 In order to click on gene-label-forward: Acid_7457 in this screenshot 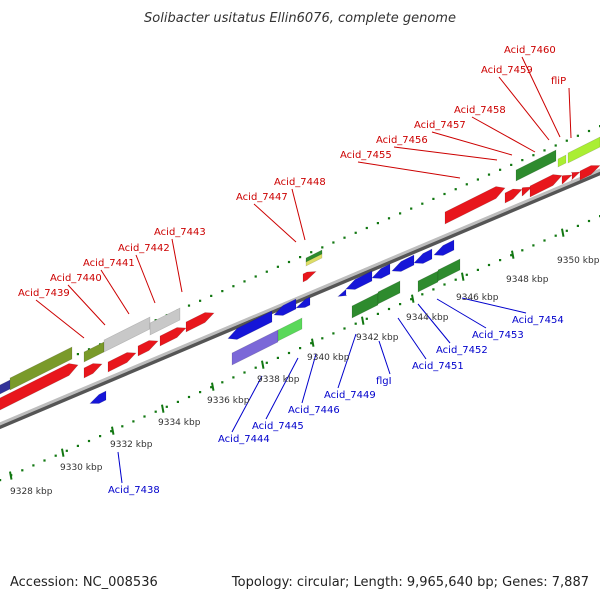, I will do `click(440, 125)`.